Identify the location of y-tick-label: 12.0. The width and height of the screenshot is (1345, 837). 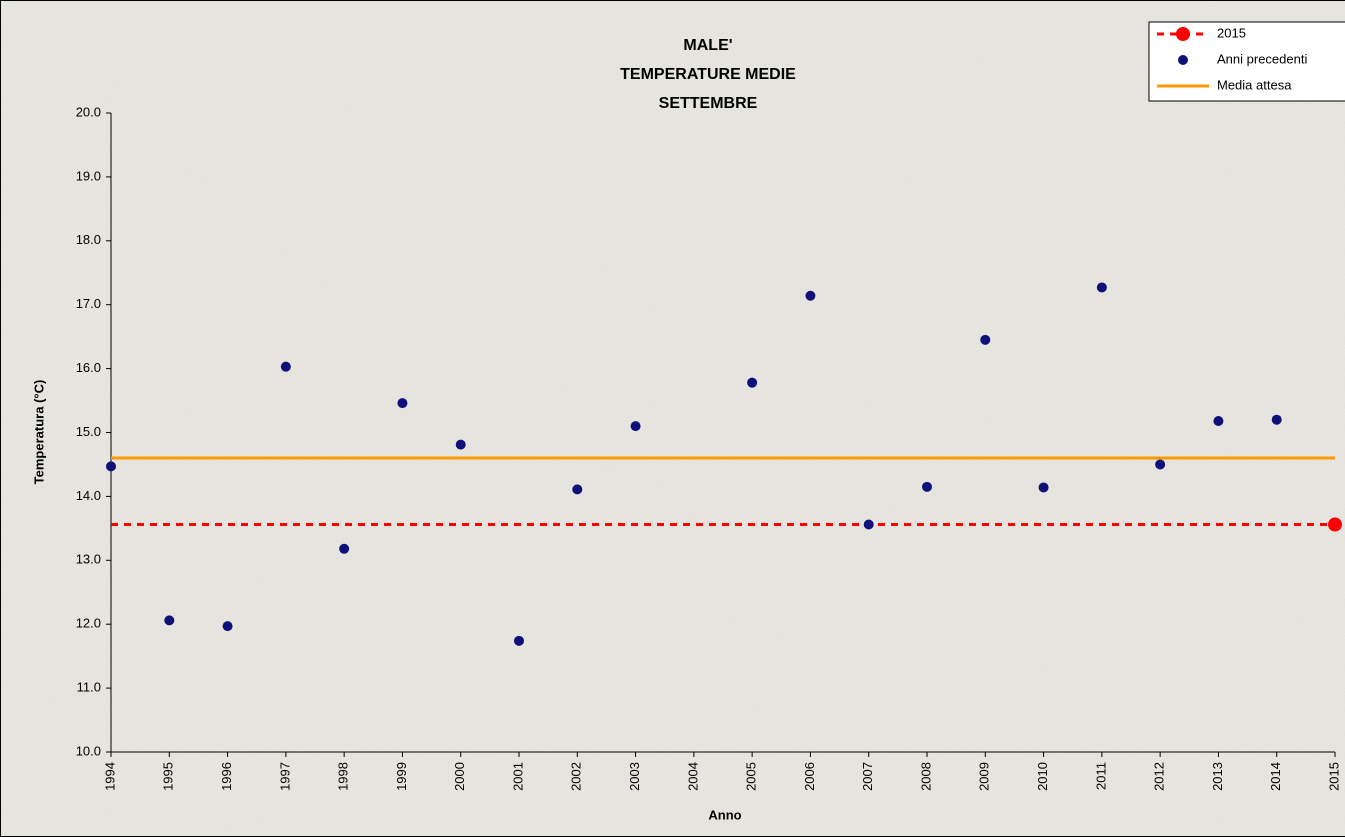
(88, 623).